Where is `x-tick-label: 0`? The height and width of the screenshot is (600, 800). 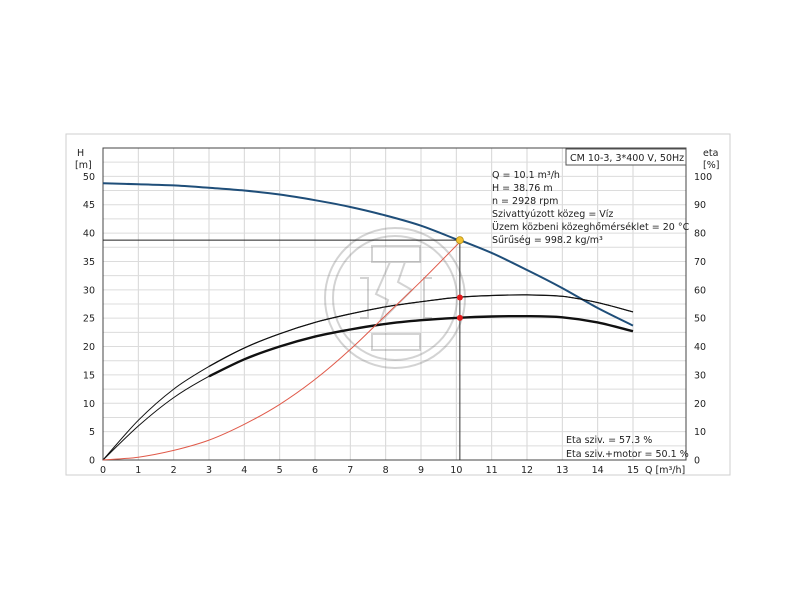 x-tick-label: 0 is located at coordinates (103, 470).